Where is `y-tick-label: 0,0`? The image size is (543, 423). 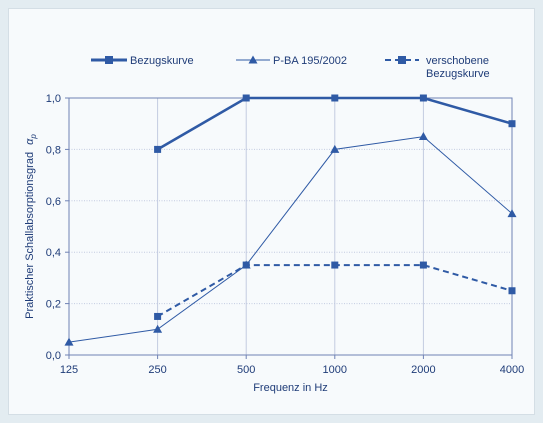 y-tick-label: 0,0 is located at coordinates (53, 356).